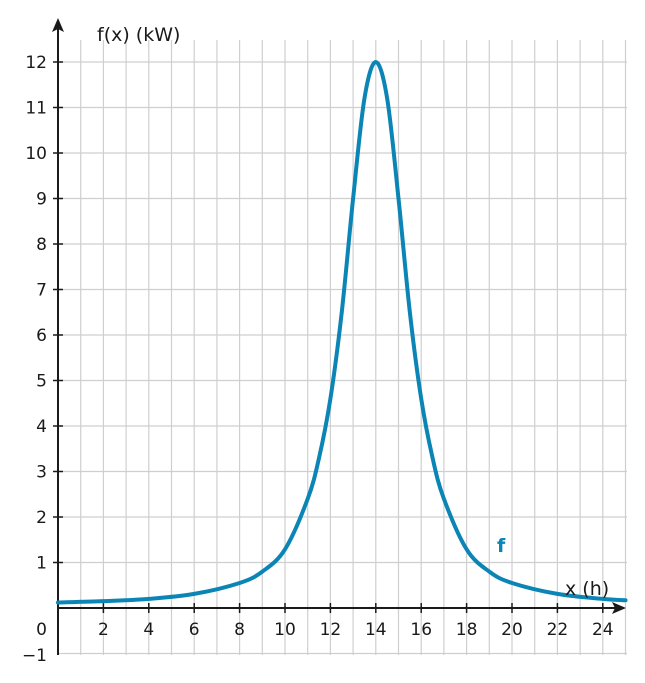  I want to click on x-tick-label: 16, so click(421, 630).